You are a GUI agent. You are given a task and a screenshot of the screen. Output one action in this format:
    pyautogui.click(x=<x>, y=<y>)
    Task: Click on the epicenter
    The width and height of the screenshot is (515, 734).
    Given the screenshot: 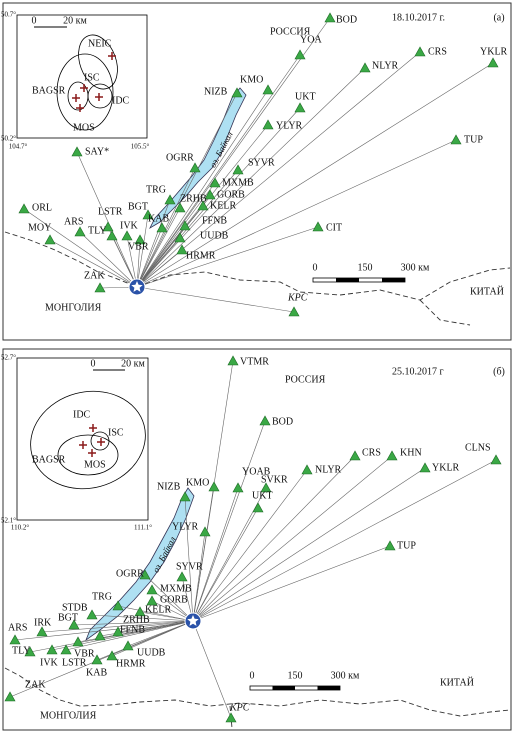 What is the action you would take?
    pyautogui.click(x=193, y=620)
    